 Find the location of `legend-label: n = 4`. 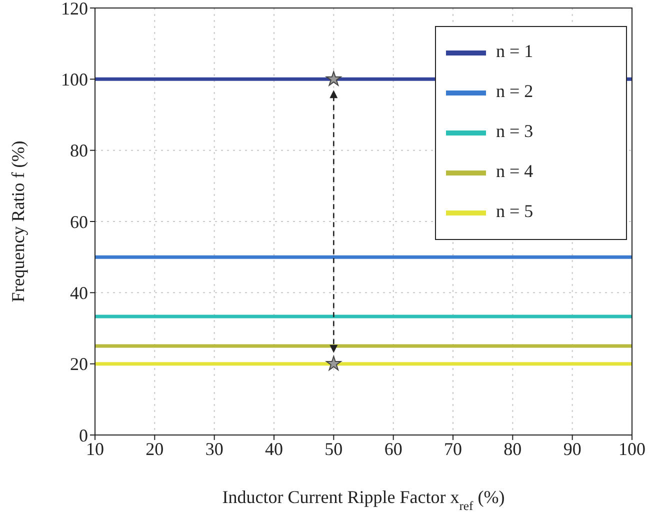

legend-label: n = 4 is located at coordinates (515, 171).